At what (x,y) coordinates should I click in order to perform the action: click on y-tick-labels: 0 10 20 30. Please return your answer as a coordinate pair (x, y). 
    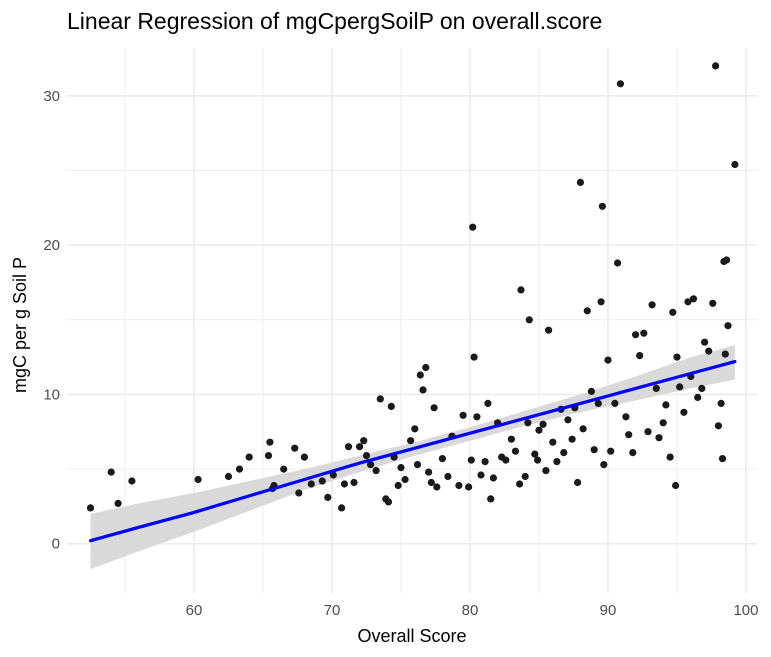
    Looking at the image, I should click on (51, 320).